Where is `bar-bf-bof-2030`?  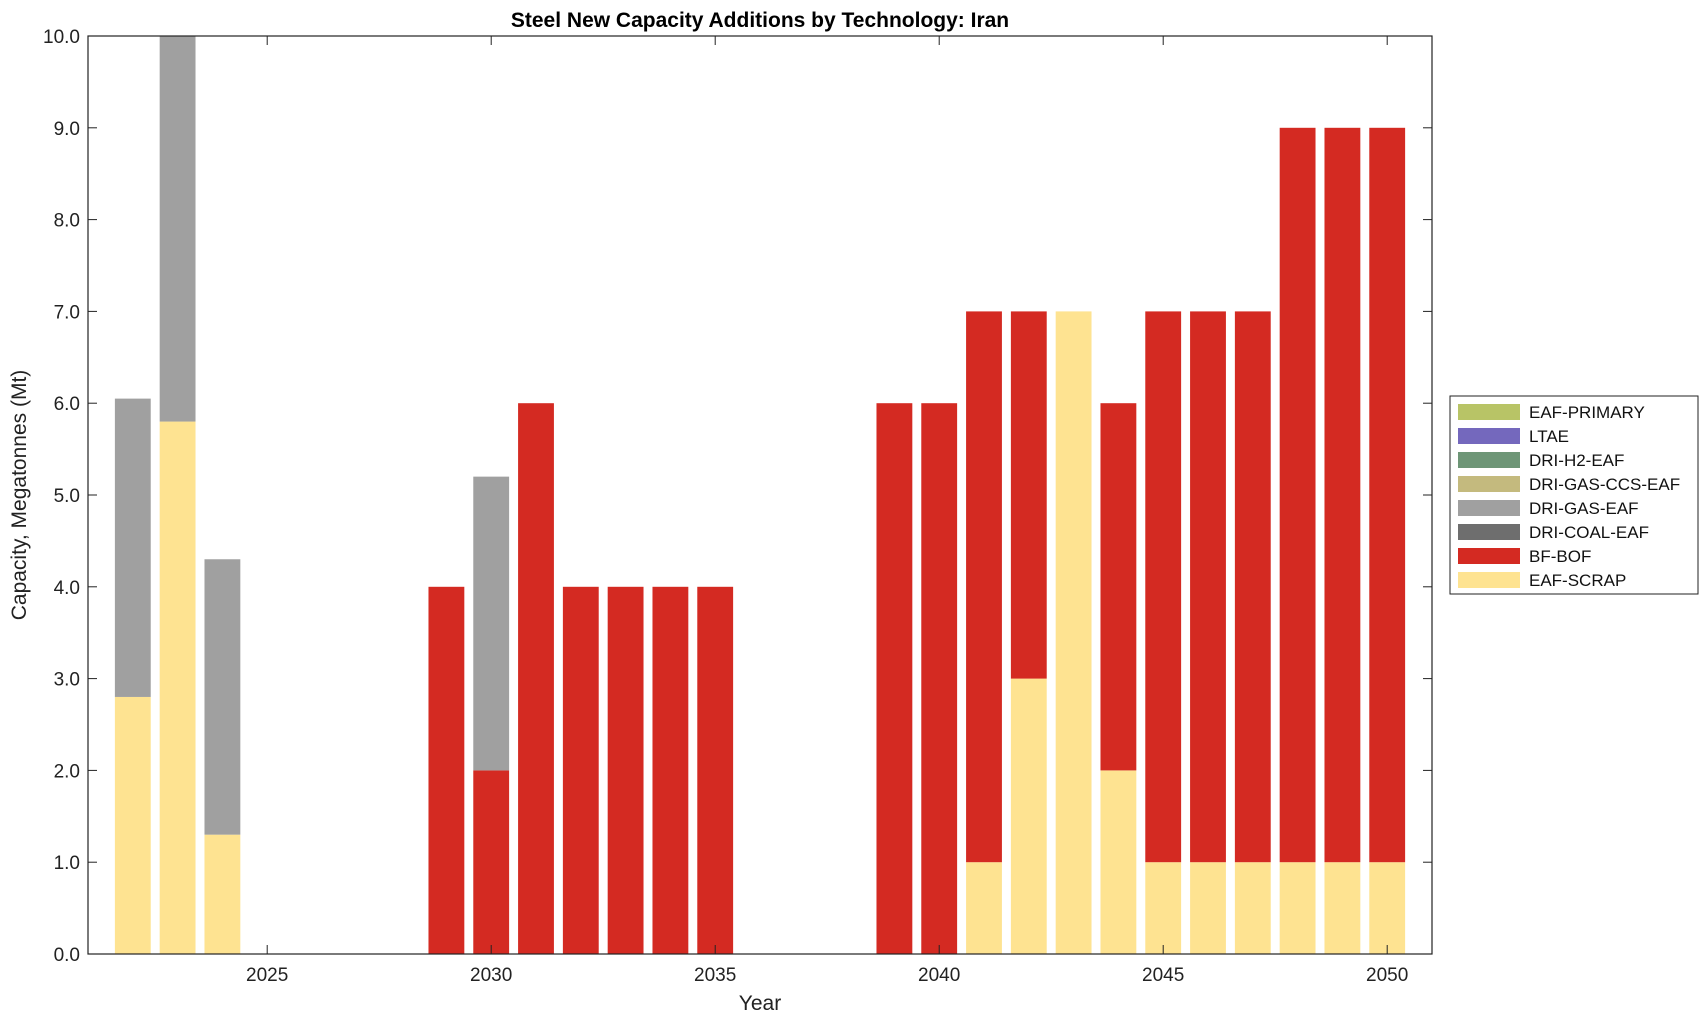 bar-bf-bof-2030 is located at coordinates (491, 862).